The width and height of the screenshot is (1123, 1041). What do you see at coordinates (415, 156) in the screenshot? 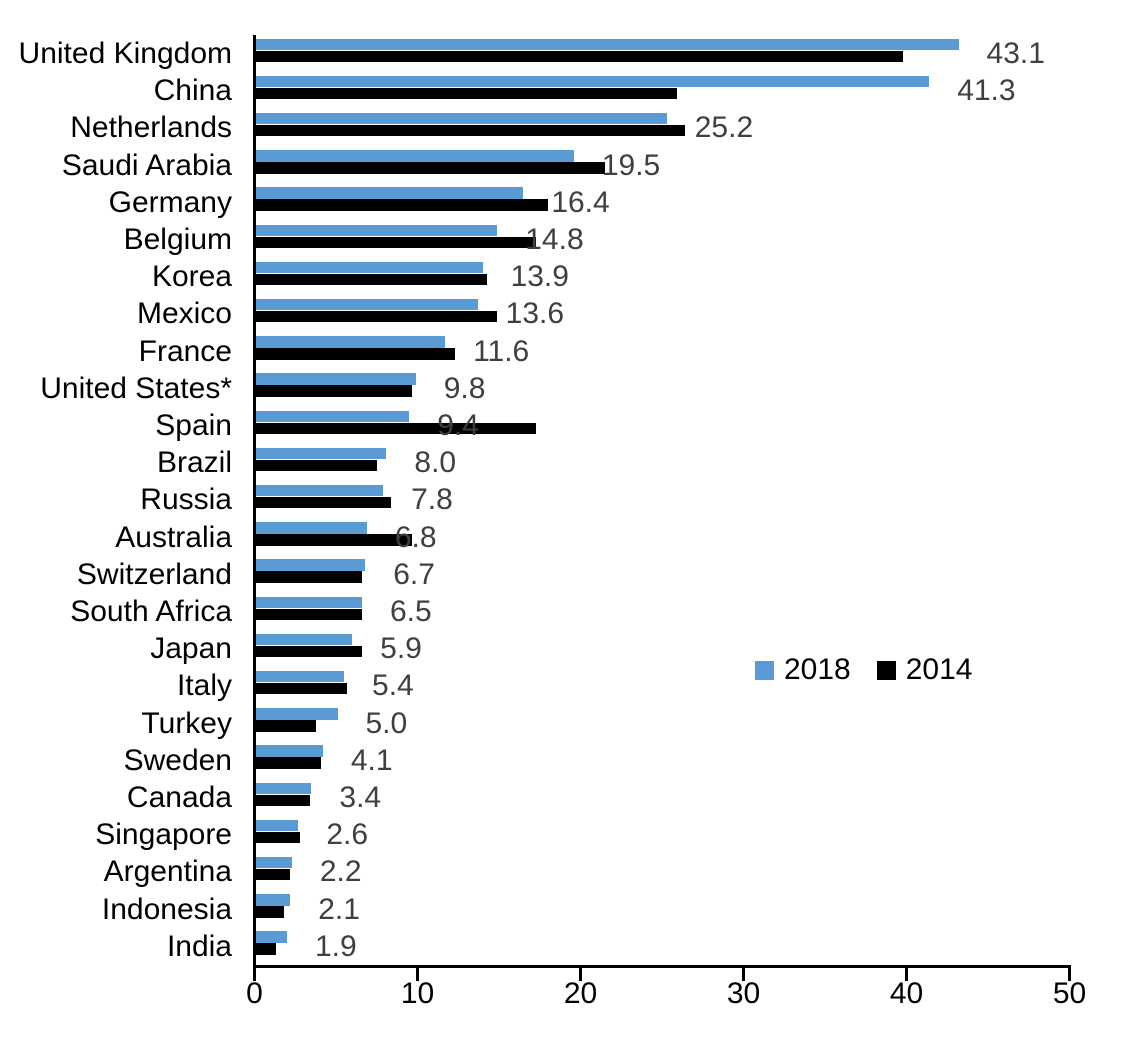
I see `bar-2018-saudi-arabia` at bounding box center [415, 156].